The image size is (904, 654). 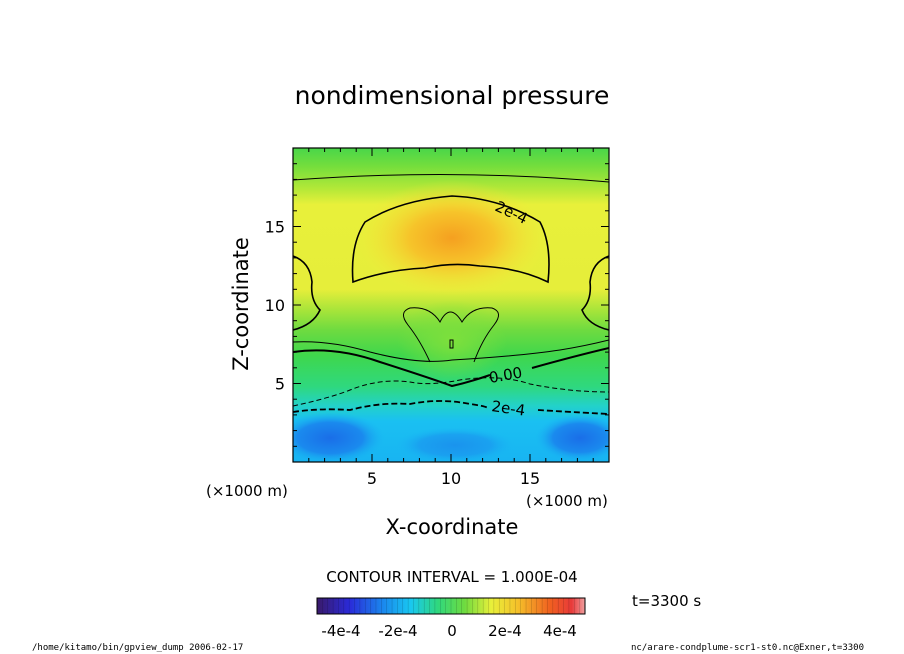 What do you see at coordinates (570, 358) in the screenshot?
I see `contour-0-right` at bounding box center [570, 358].